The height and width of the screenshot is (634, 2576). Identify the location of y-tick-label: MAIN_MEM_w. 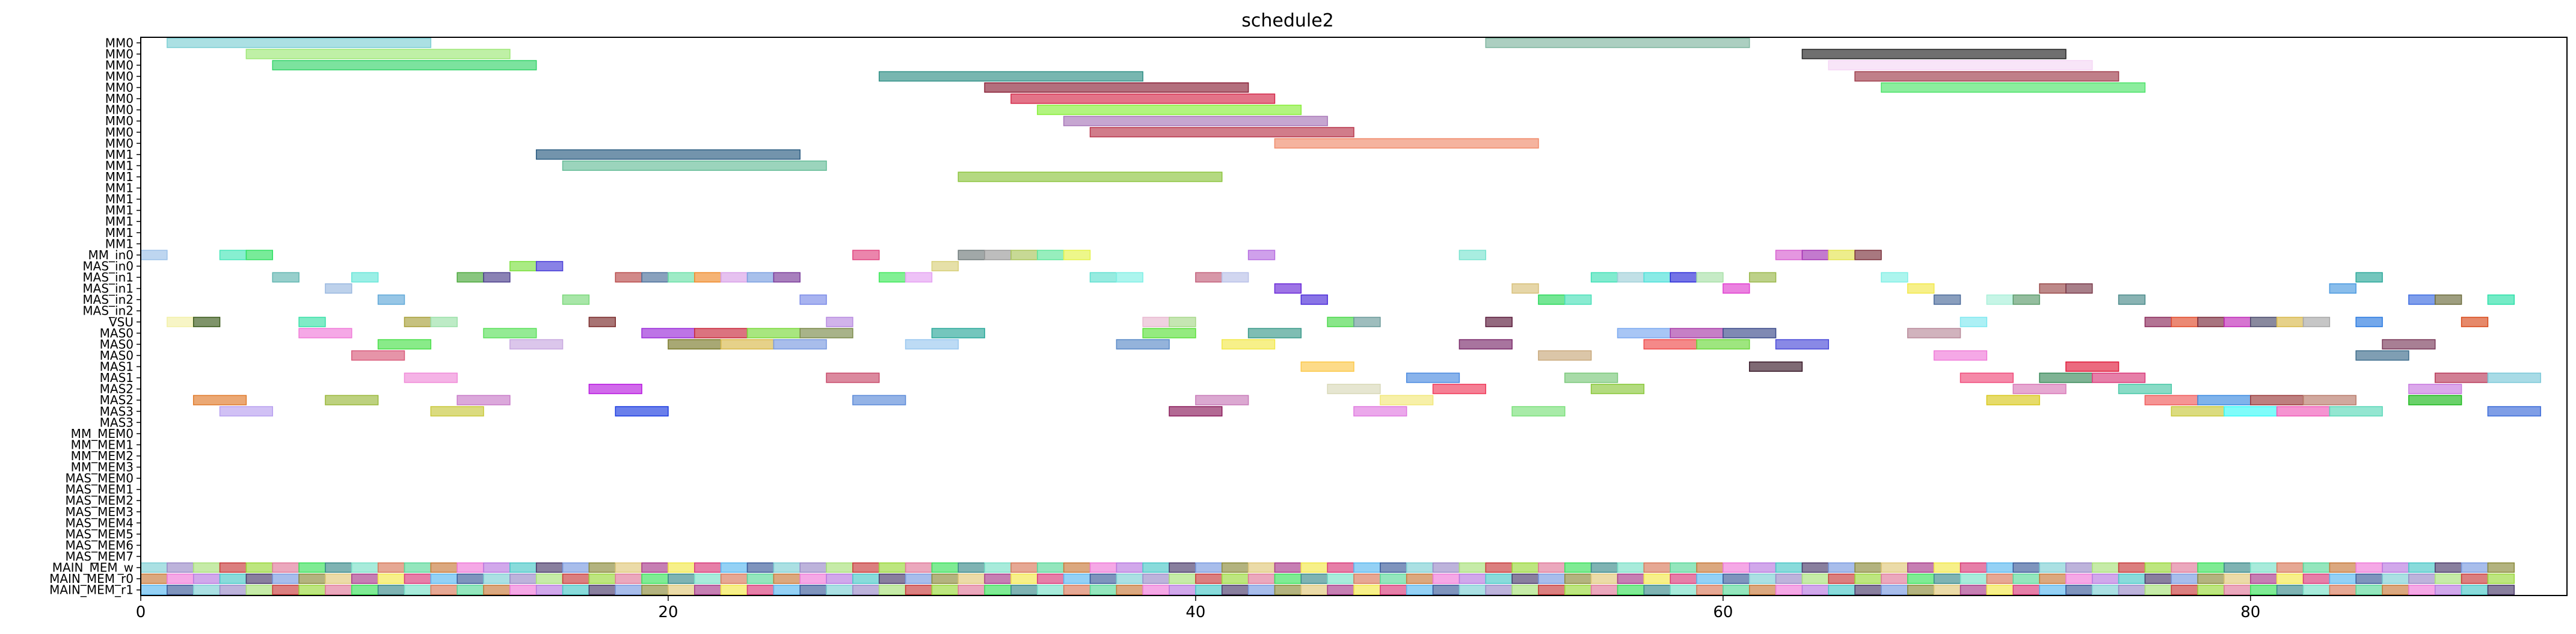
(93, 568).